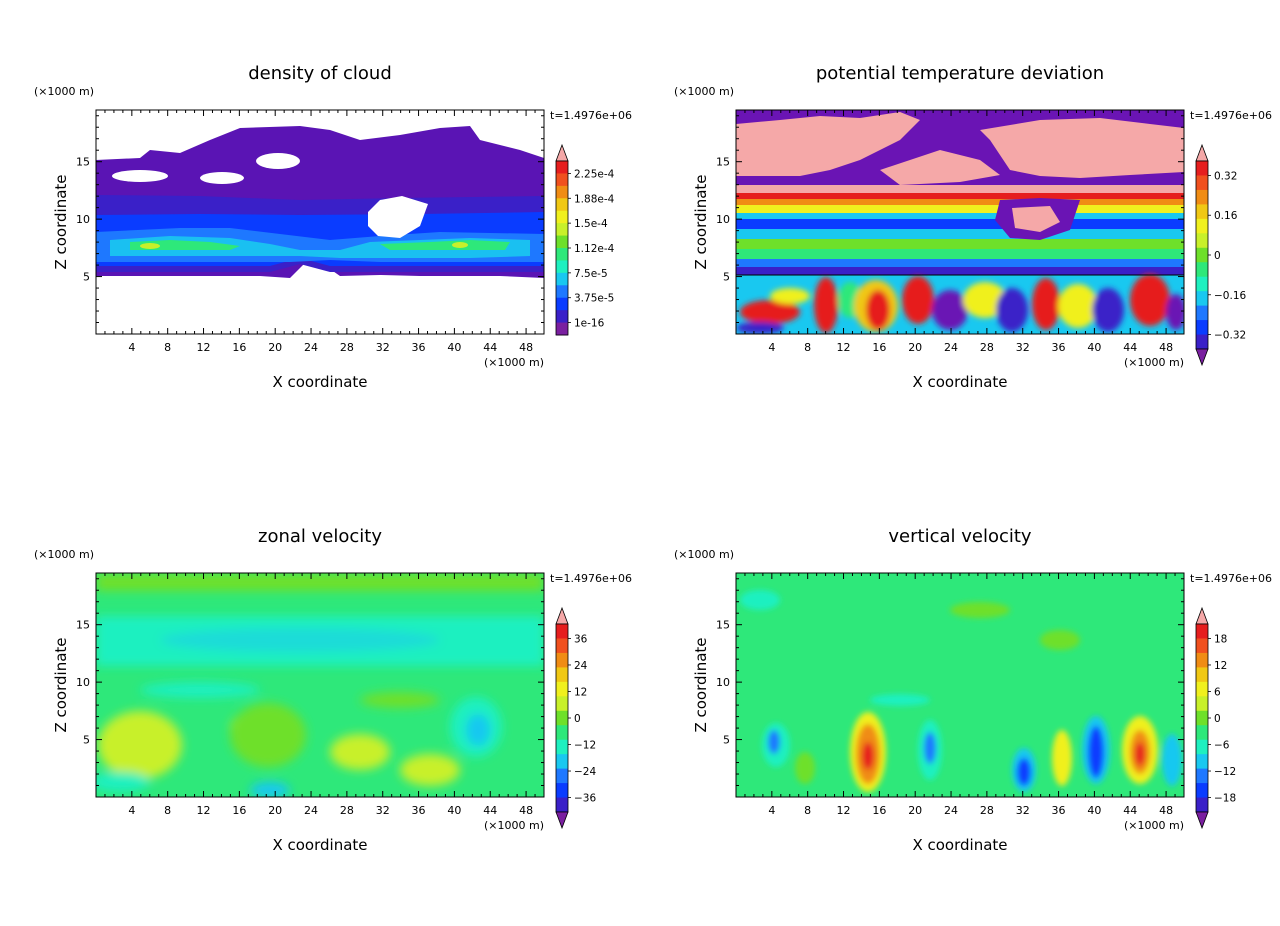 The height and width of the screenshot is (926, 1280). What do you see at coordinates (585, 746) in the screenshot?
I see `colorbar-label: −12` at bounding box center [585, 746].